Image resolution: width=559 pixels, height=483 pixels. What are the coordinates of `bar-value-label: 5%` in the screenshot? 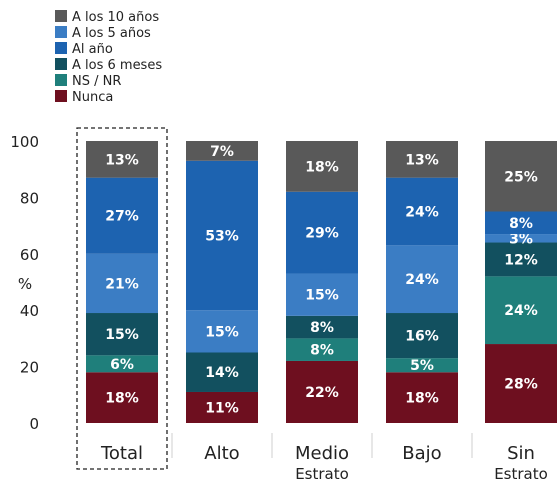 It's located at (422, 366).